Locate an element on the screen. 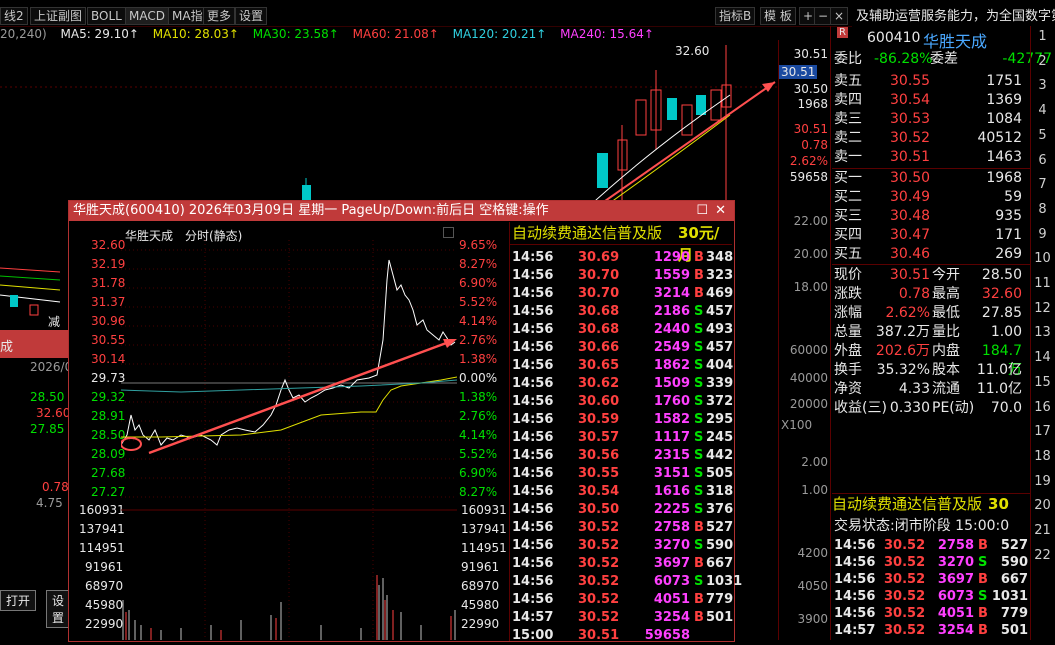 This screenshot has height=645, width=1055. tick-ad-banner: 自动续费通达信普及版 30元/月 is located at coordinates (621, 243).